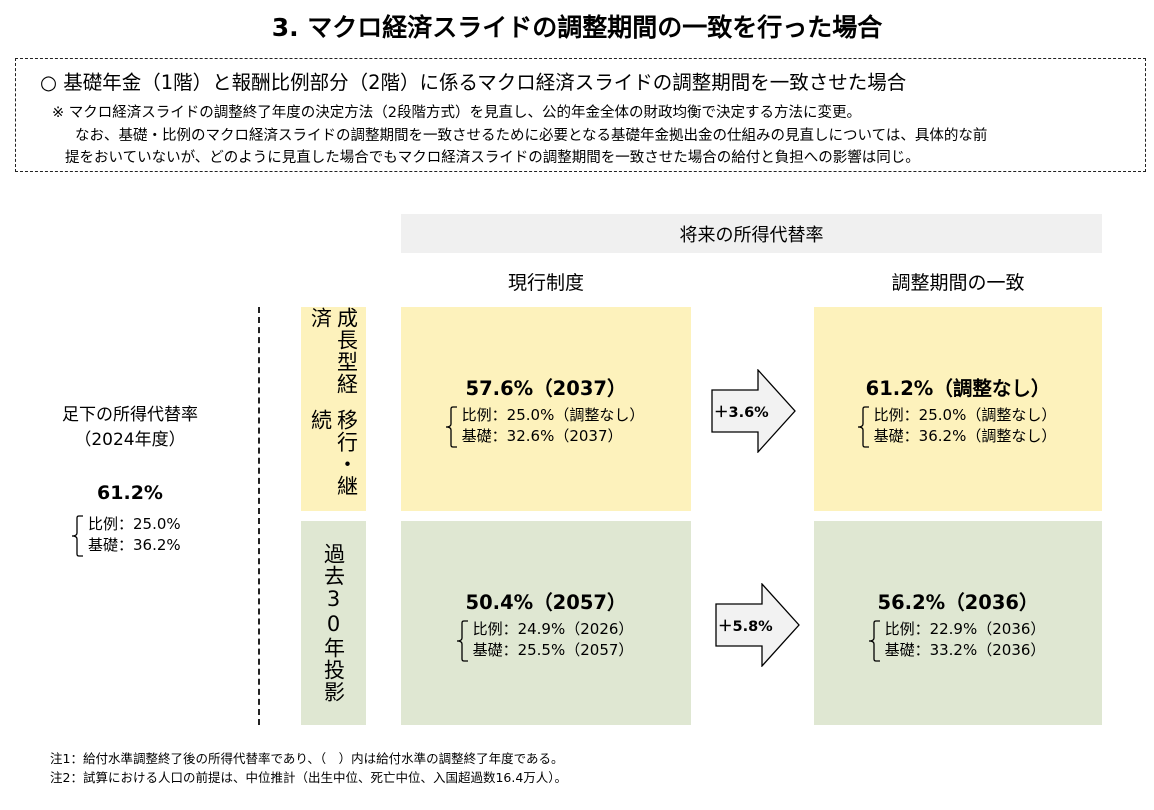 Image resolution: width=1154 pixels, height=810 pixels. I want to click on page-title: 3. マクロ経済スライドの調整期間の一致を行った場合, so click(577, 27).